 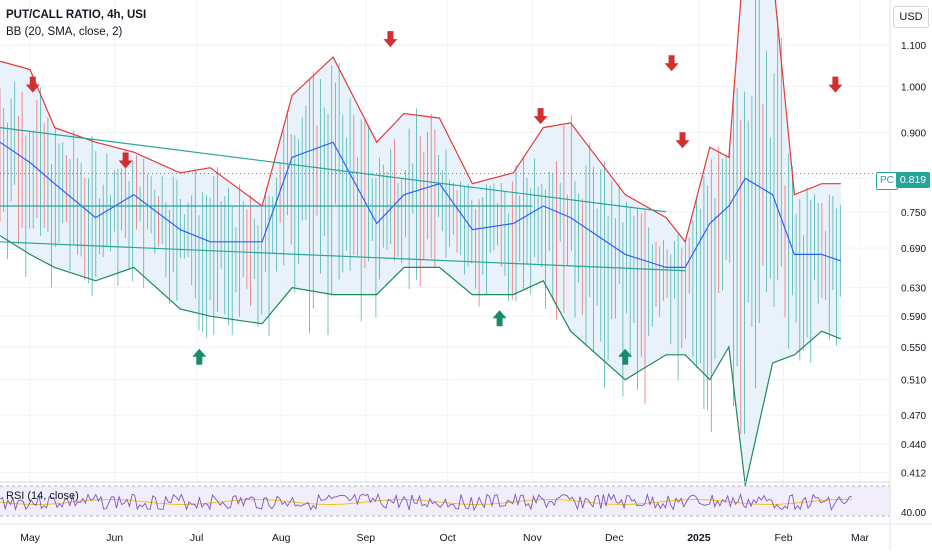 I want to click on x-tick-label: Sep, so click(x=365, y=538).